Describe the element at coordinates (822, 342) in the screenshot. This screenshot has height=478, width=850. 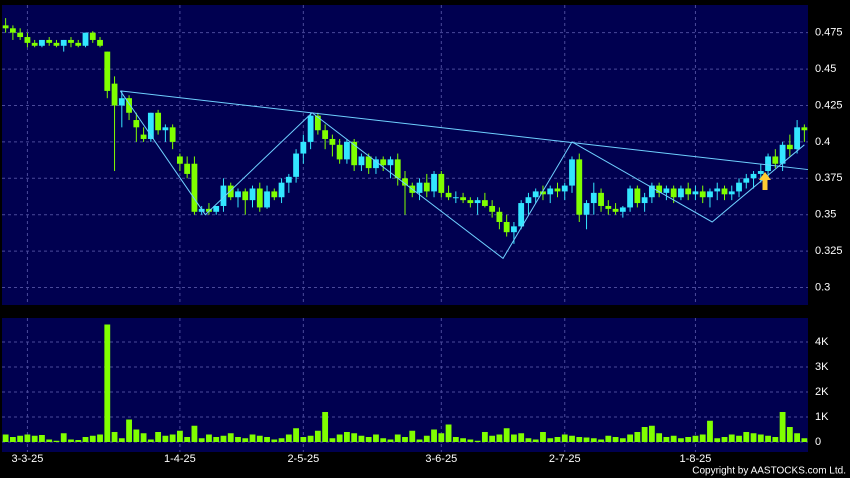
I see `volume-tick-label: 4K` at that location.